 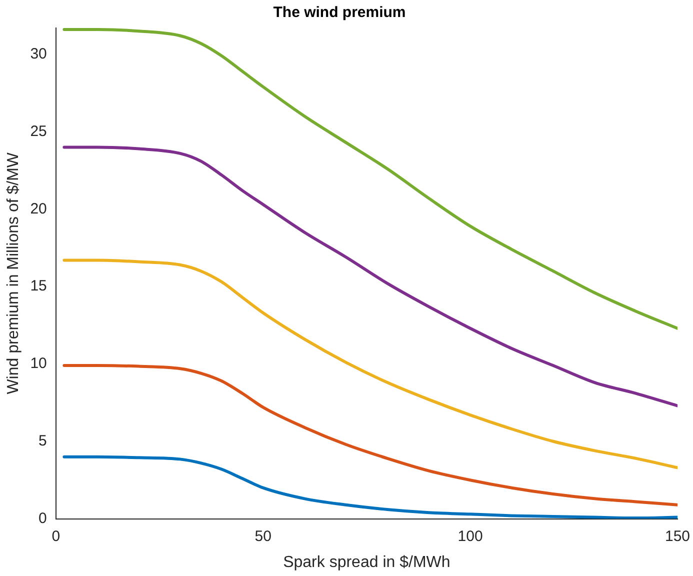 I want to click on y-tick-label: 15, so click(x=38, y=286).